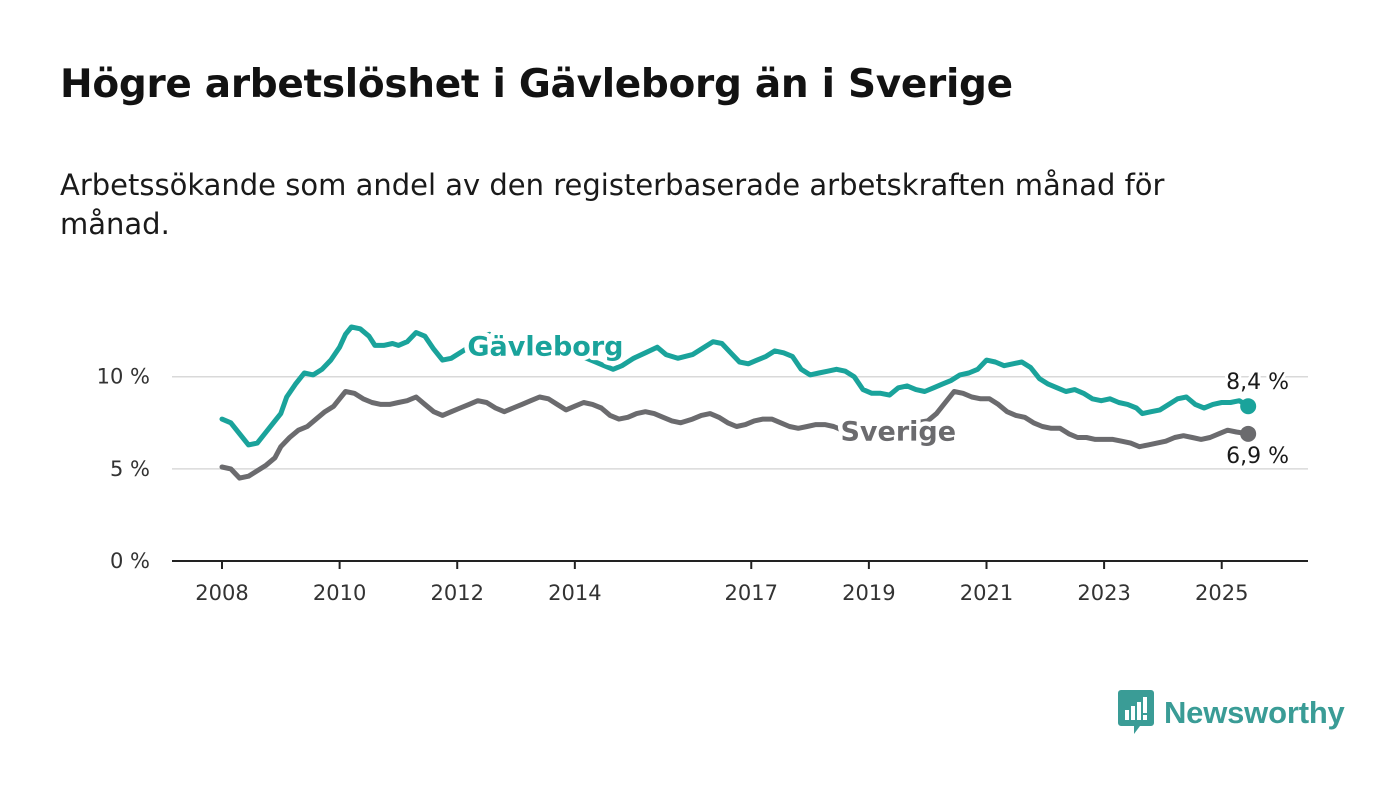  Describe the element at coordinates (986, 593) in the screenshot. I see `x-tick-label: 2021` at that location.